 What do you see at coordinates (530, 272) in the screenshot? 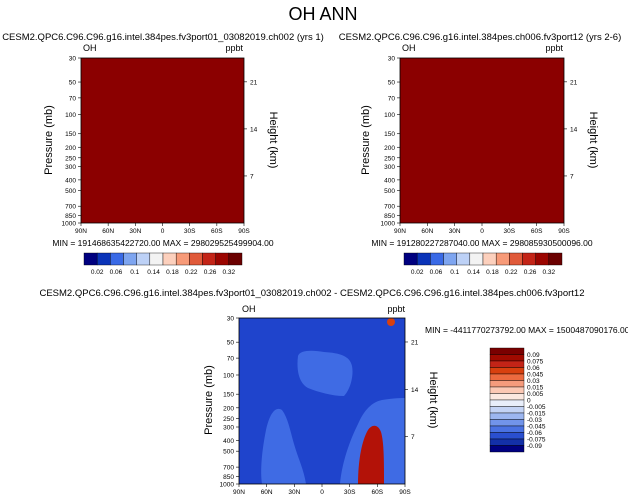
I see `colorbar-label: 0.26` at bounding box center [530, 272].